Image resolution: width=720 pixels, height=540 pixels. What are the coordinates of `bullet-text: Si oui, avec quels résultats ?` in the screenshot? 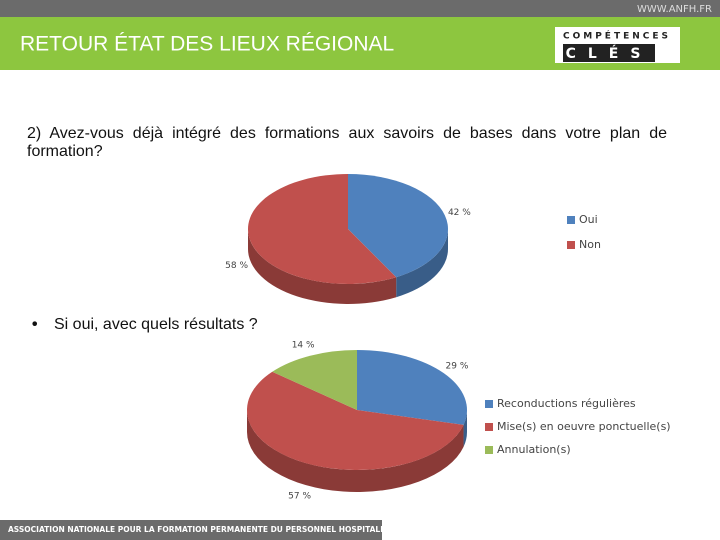 It's located at (156, 324).